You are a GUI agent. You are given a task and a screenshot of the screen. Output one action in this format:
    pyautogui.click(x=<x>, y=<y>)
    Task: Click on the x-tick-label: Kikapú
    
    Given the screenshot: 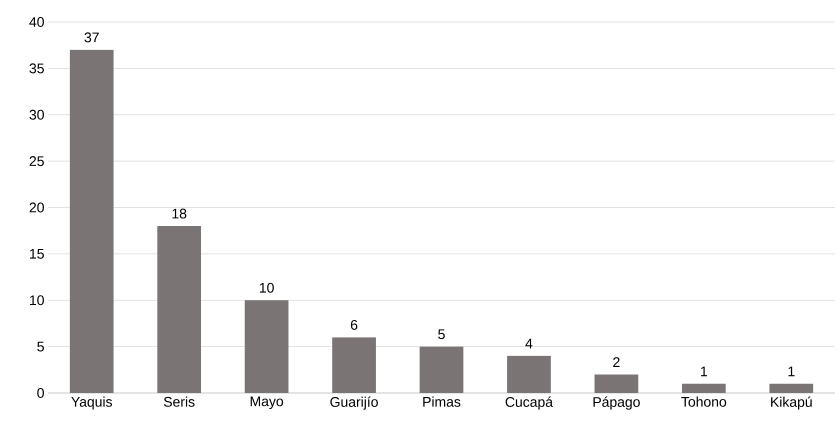 What is the action you would take?
    pyautogui.click(x=791, y=403)
    